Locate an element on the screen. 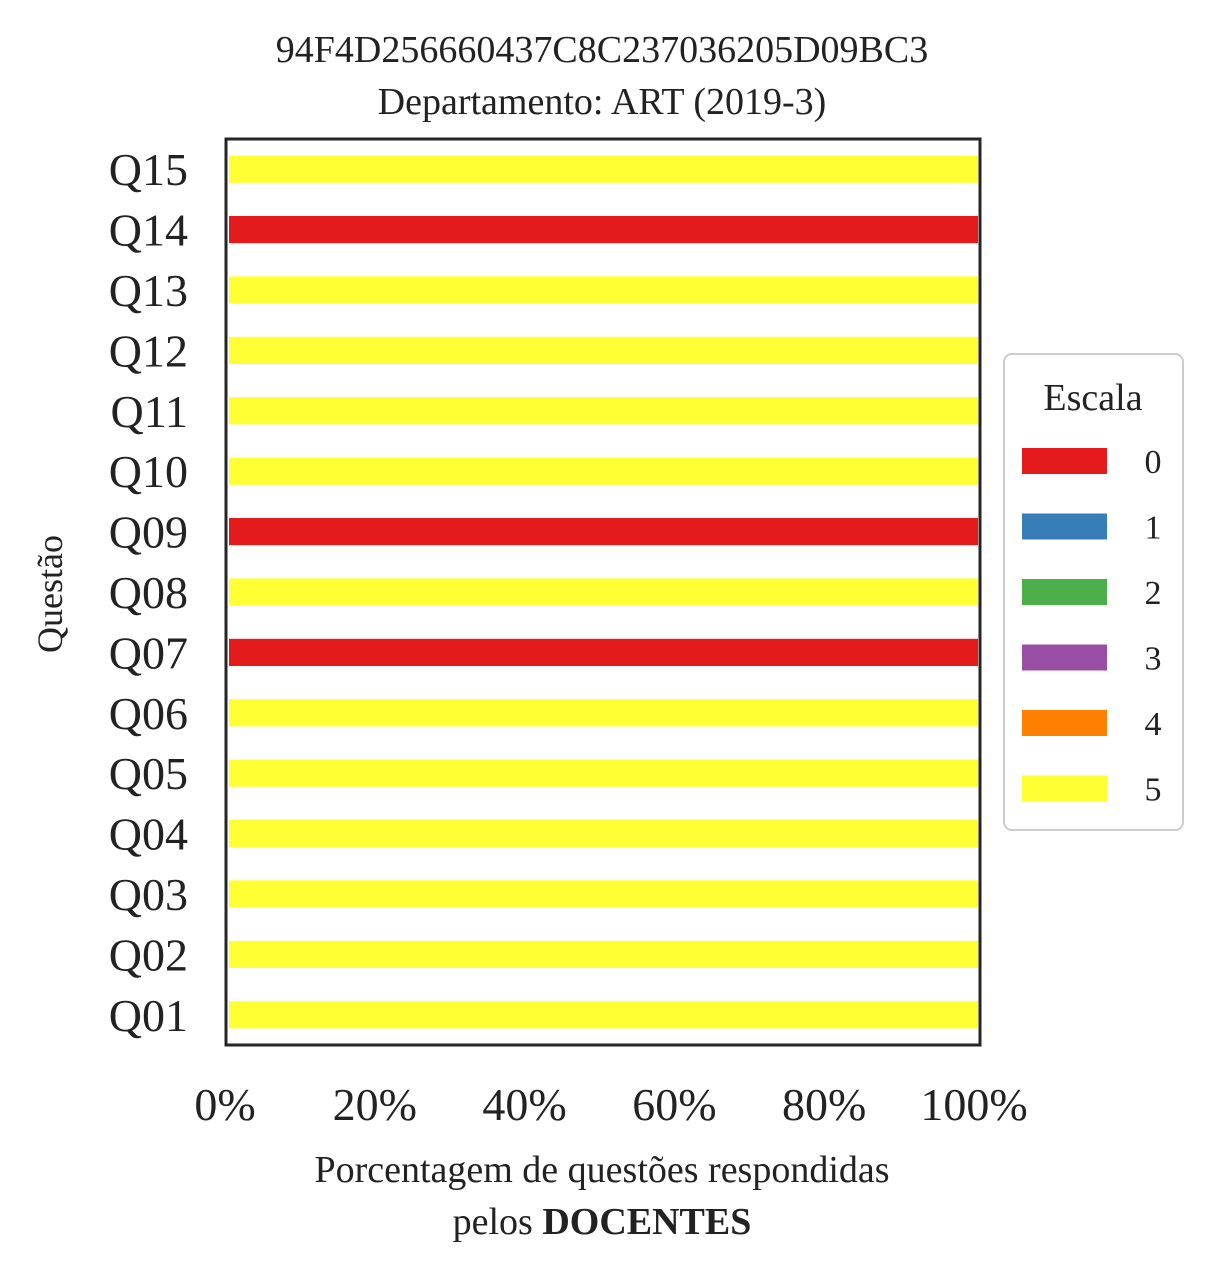 The width and height of the screenshot is (1213, 1280). x-tick-labels: 0% 20% 40% 60% 80% 100% is located at coordinates (610, 1104).